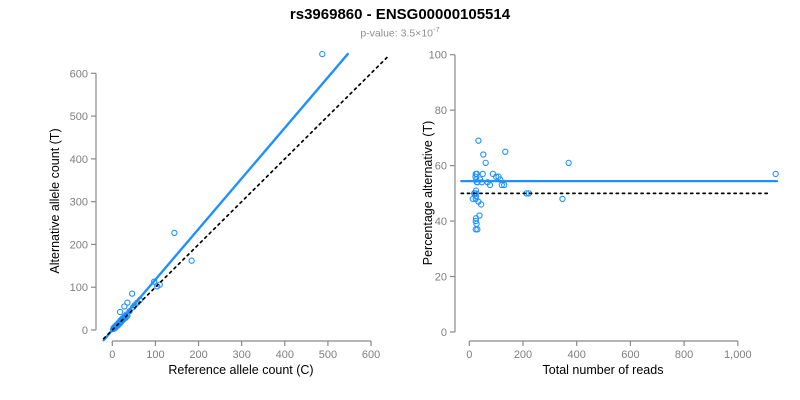  What do you see at coordinates (79, 74) in the screenshot?
I see `y-tick-label: 600` at bounding box center [79, 74].